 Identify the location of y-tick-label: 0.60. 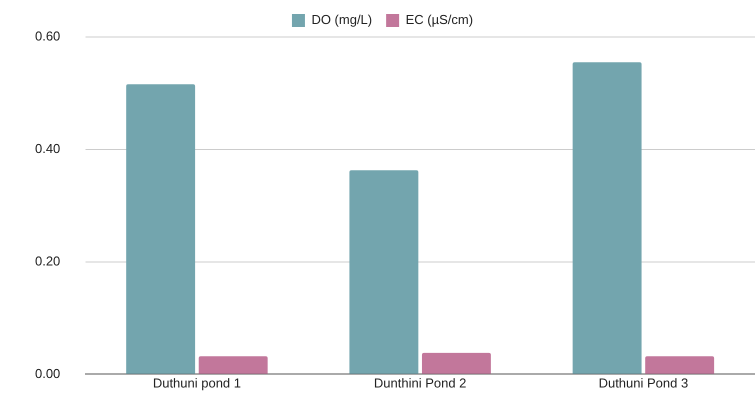
(47, 36).